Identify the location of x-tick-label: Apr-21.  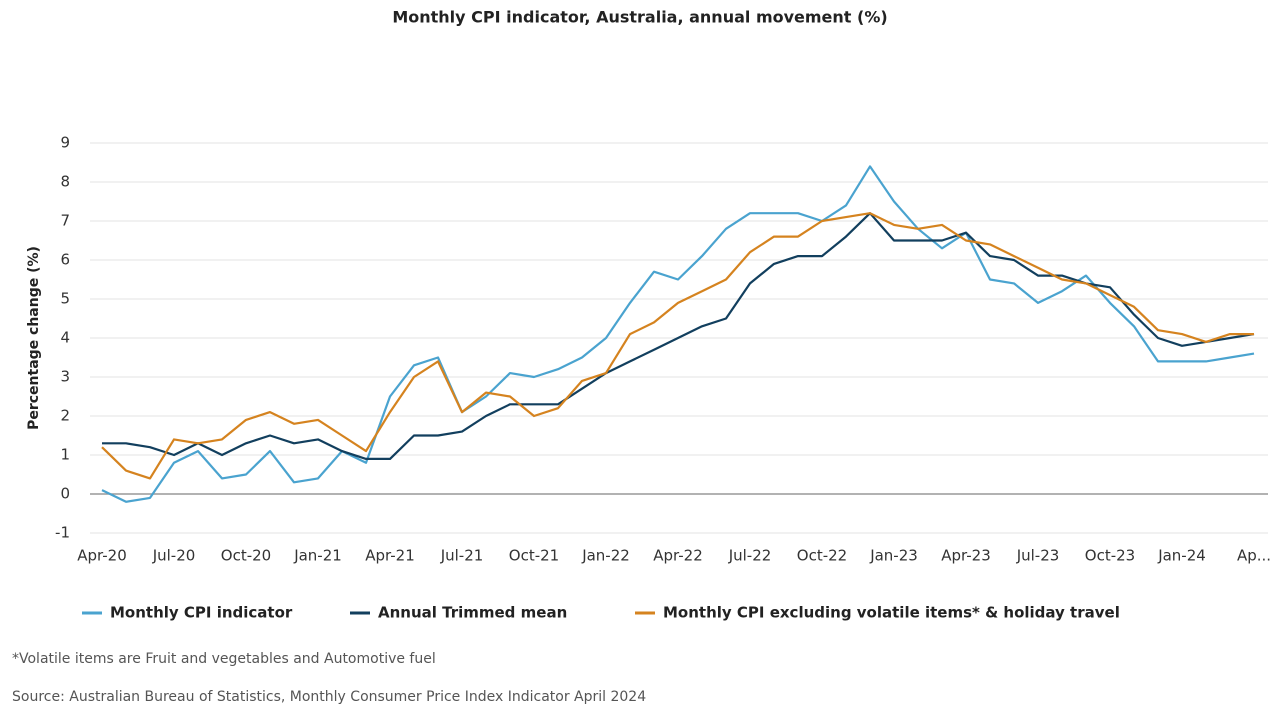
(390, 556).